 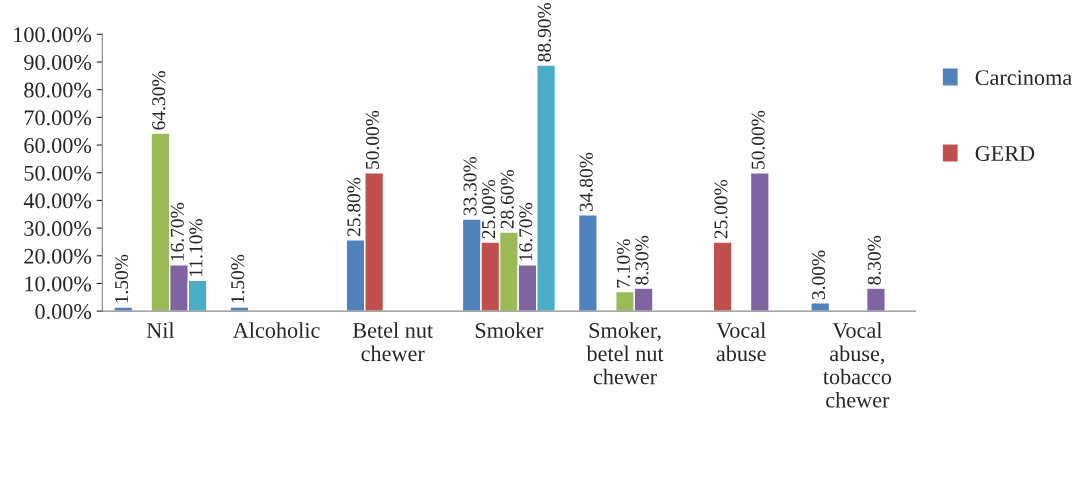 I want to click on x-tick-label: Alcoholic, so click(x=276, y=330).